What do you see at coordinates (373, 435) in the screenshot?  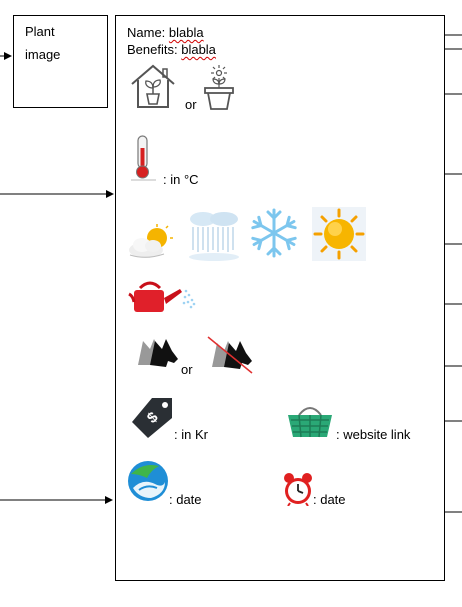 I see `shop-link: : website link` at bounding box center [373, 435].